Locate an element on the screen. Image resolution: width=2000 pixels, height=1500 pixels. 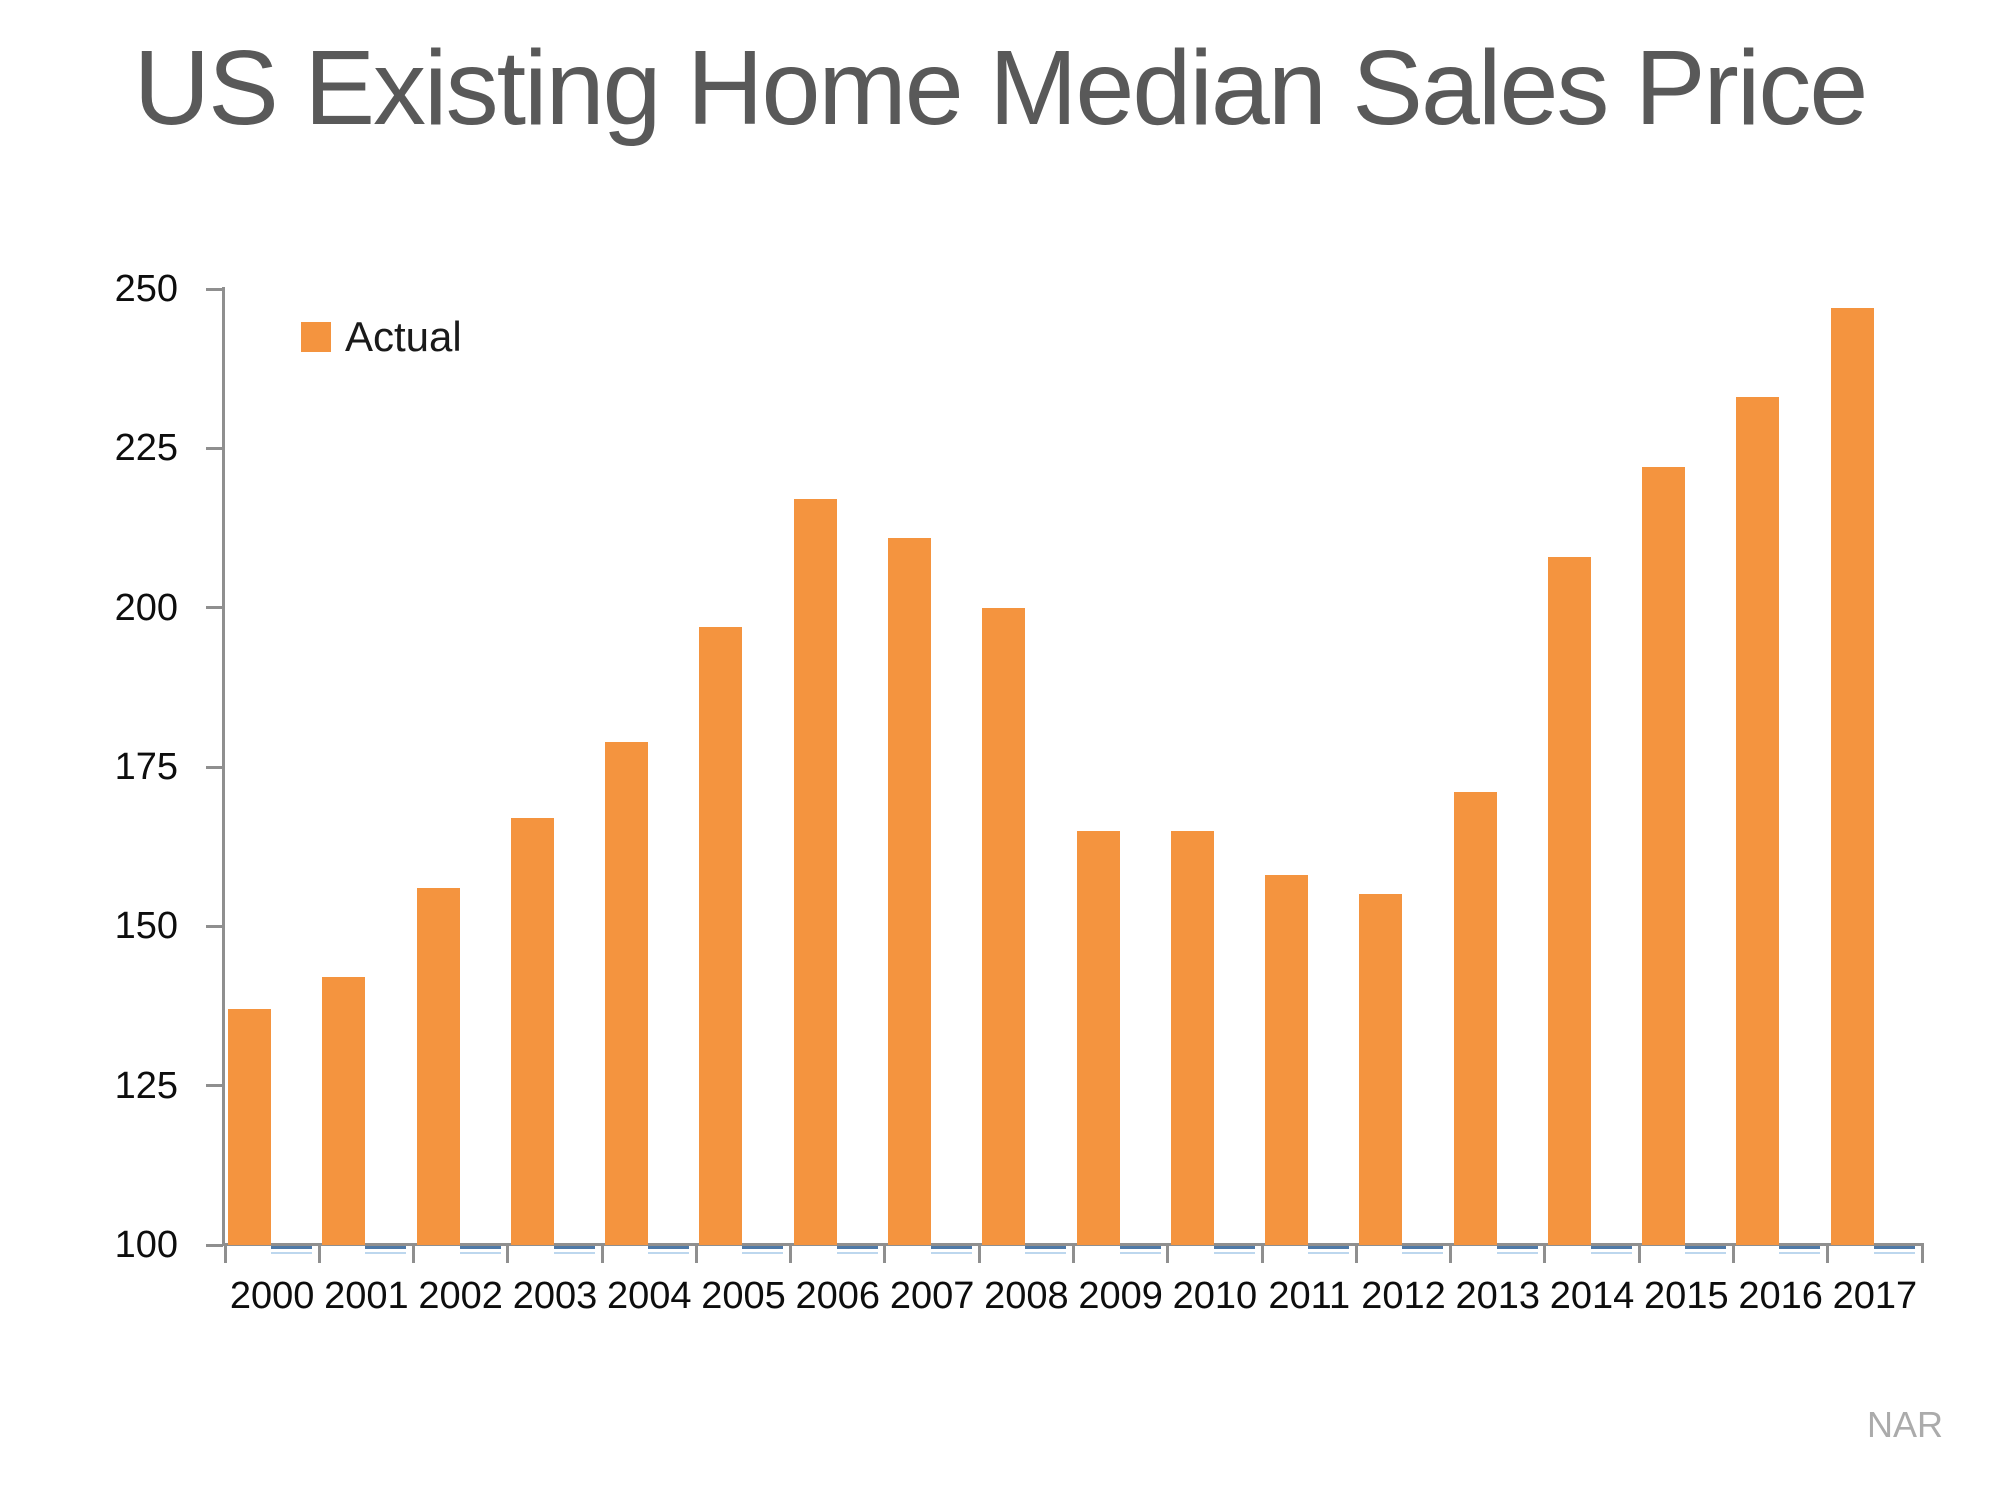
x-axis-label-2008: 2008 is located at coordinates (1026, 1296).